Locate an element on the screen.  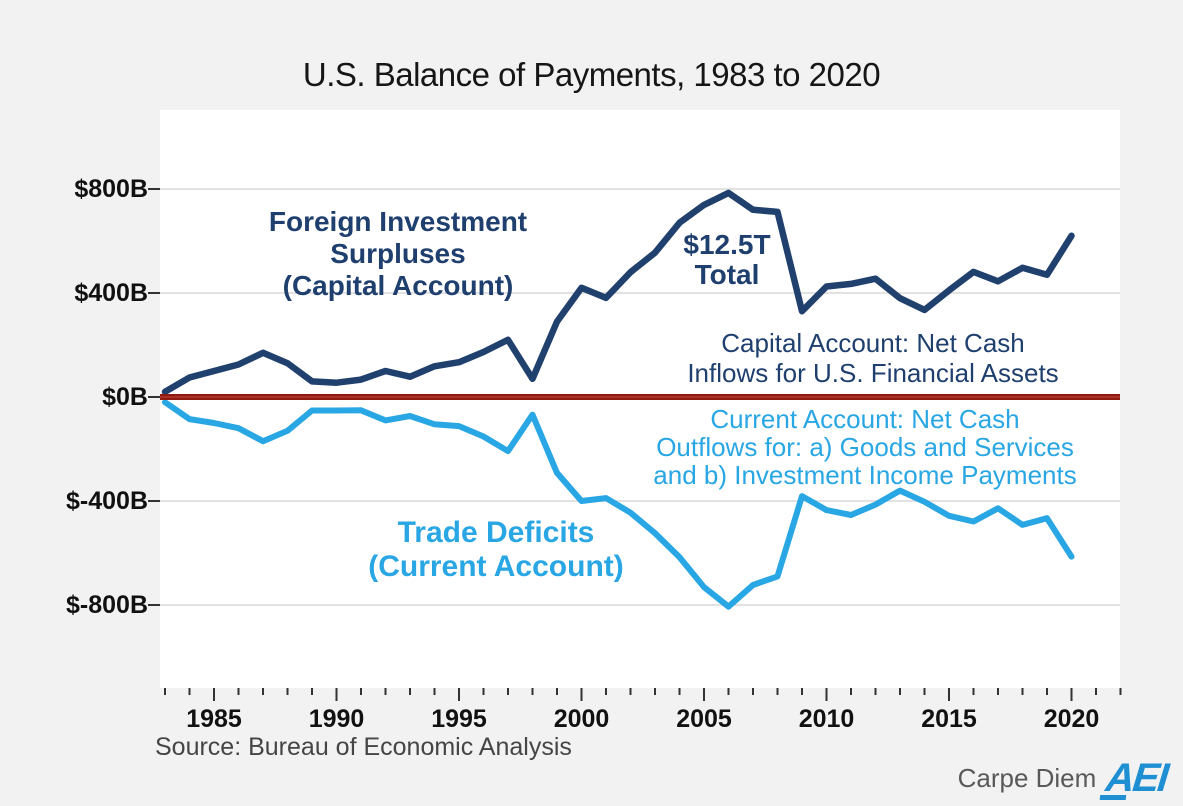
cumulative-total-value: $12.5T is located at coordinates (727, 244).